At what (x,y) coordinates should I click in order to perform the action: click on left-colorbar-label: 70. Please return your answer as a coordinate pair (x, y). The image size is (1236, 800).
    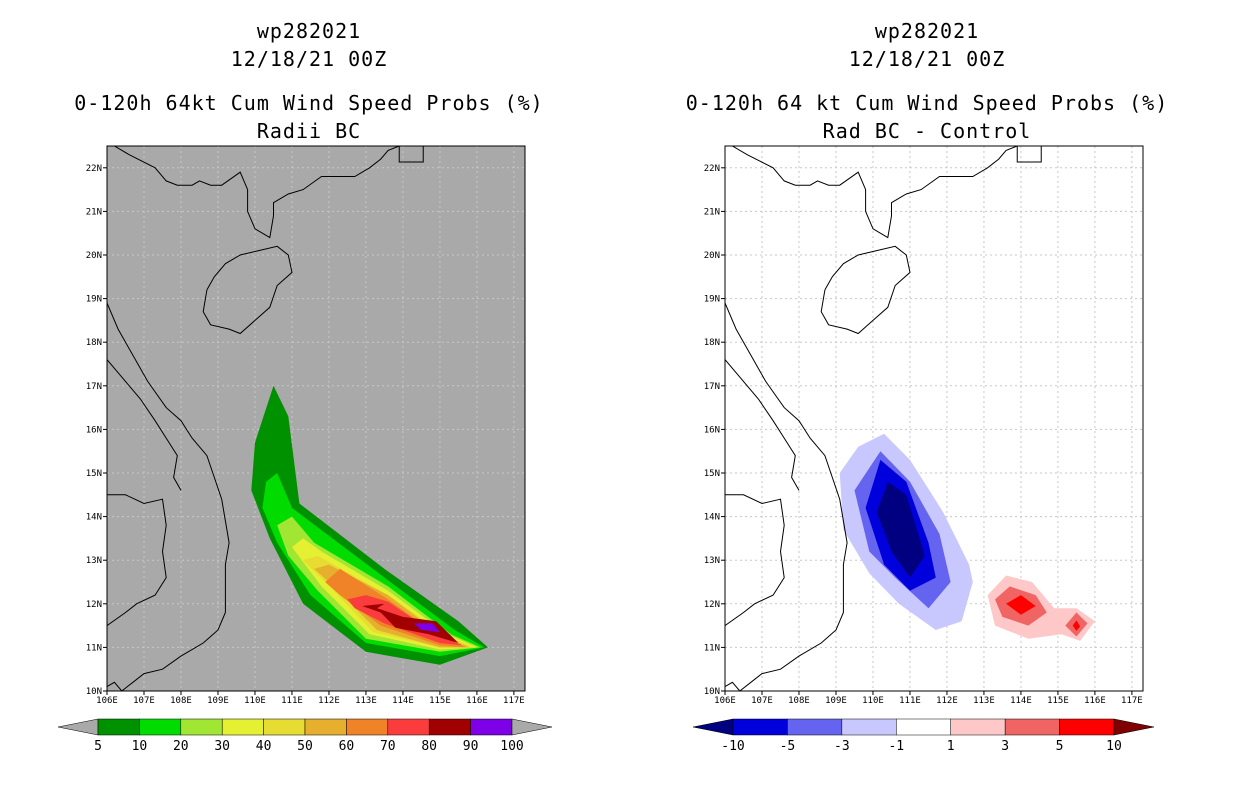
    Looking at the image, I should click on (388, 746).